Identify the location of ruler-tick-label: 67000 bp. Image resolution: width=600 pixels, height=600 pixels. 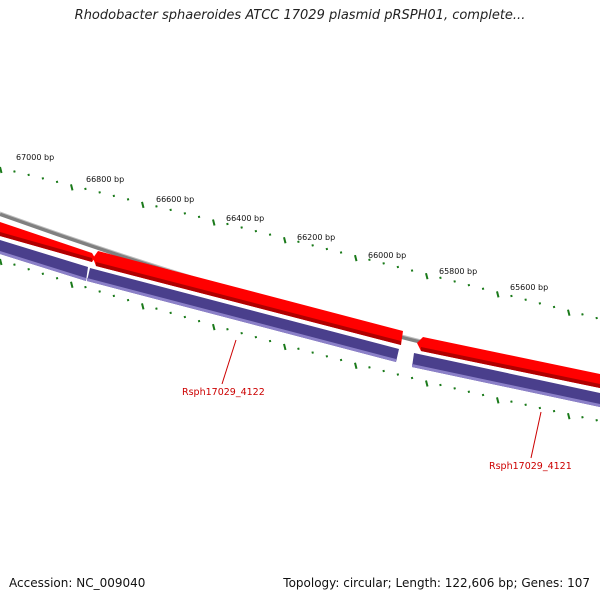
(35, 157).